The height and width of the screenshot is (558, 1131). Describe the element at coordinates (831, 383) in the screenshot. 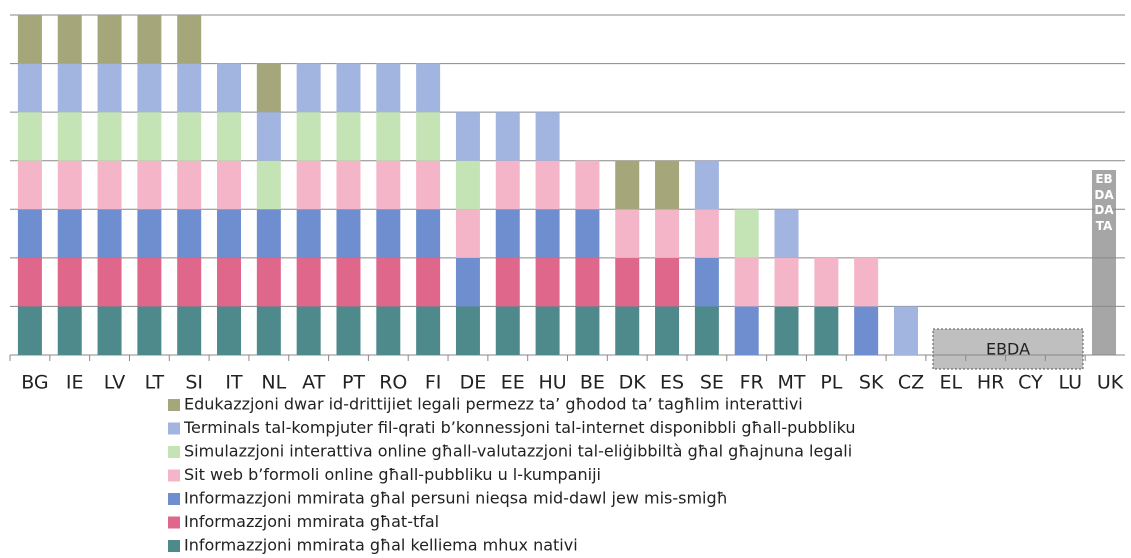

I see `x-tick-label: PL` at that location.